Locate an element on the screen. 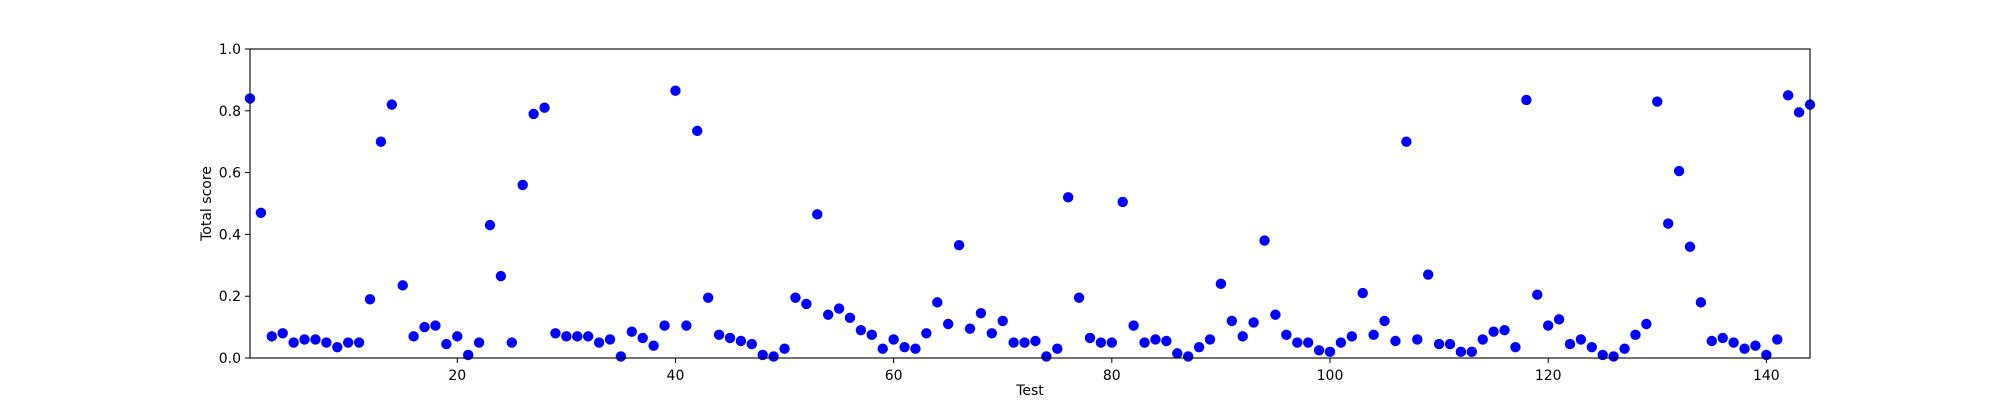 This screenshot has height=400, width=2000. y-tick-label: 0.4 is located at coordinates (230, 235).